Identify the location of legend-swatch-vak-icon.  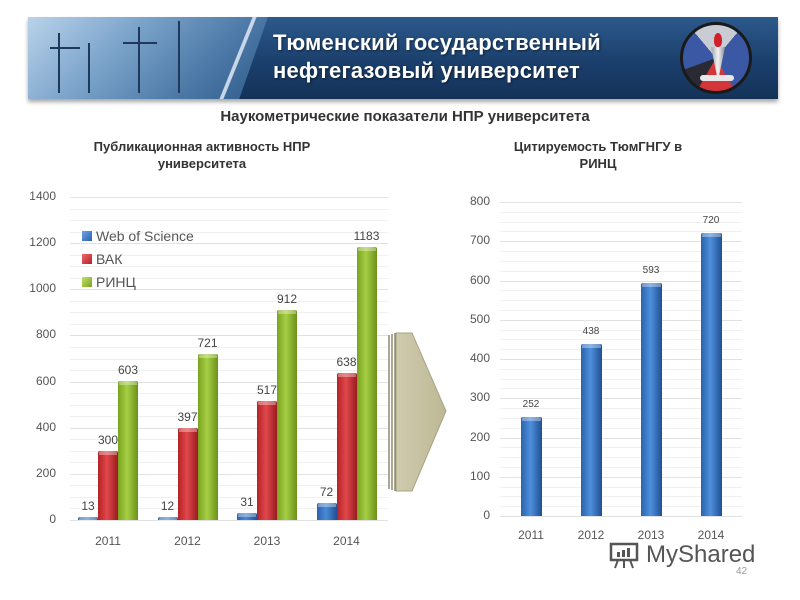
(87, 258).